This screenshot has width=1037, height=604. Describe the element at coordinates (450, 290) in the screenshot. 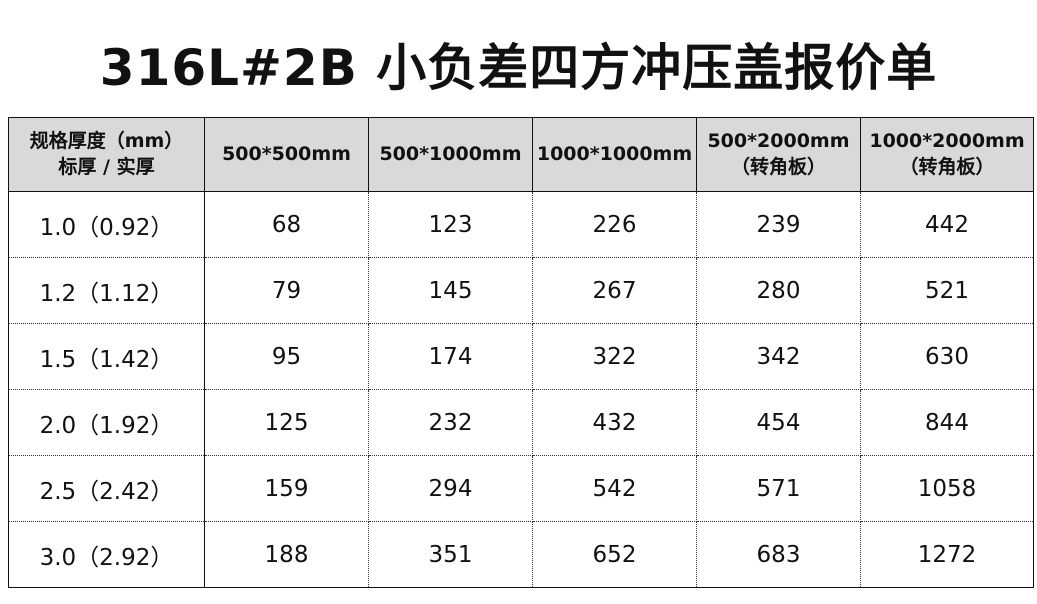

I see `price-cell: 145` at that location.